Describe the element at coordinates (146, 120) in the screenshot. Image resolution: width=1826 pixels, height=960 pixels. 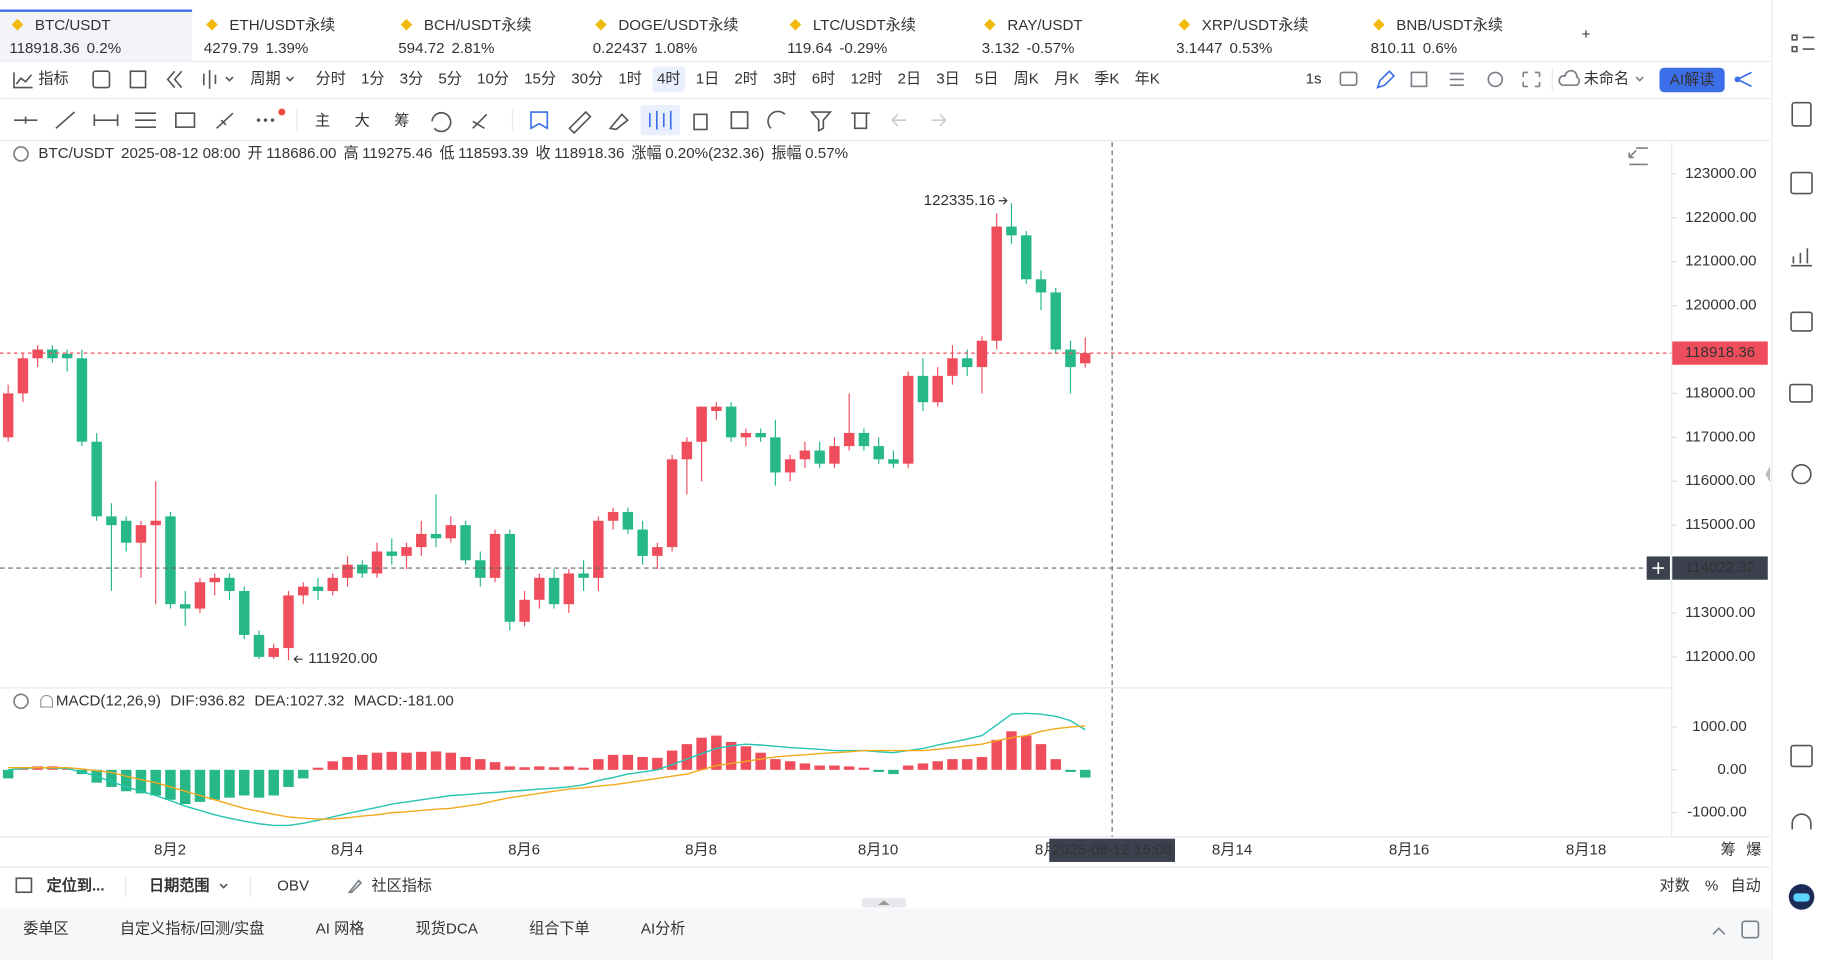
I see `channel-tool` at that location.